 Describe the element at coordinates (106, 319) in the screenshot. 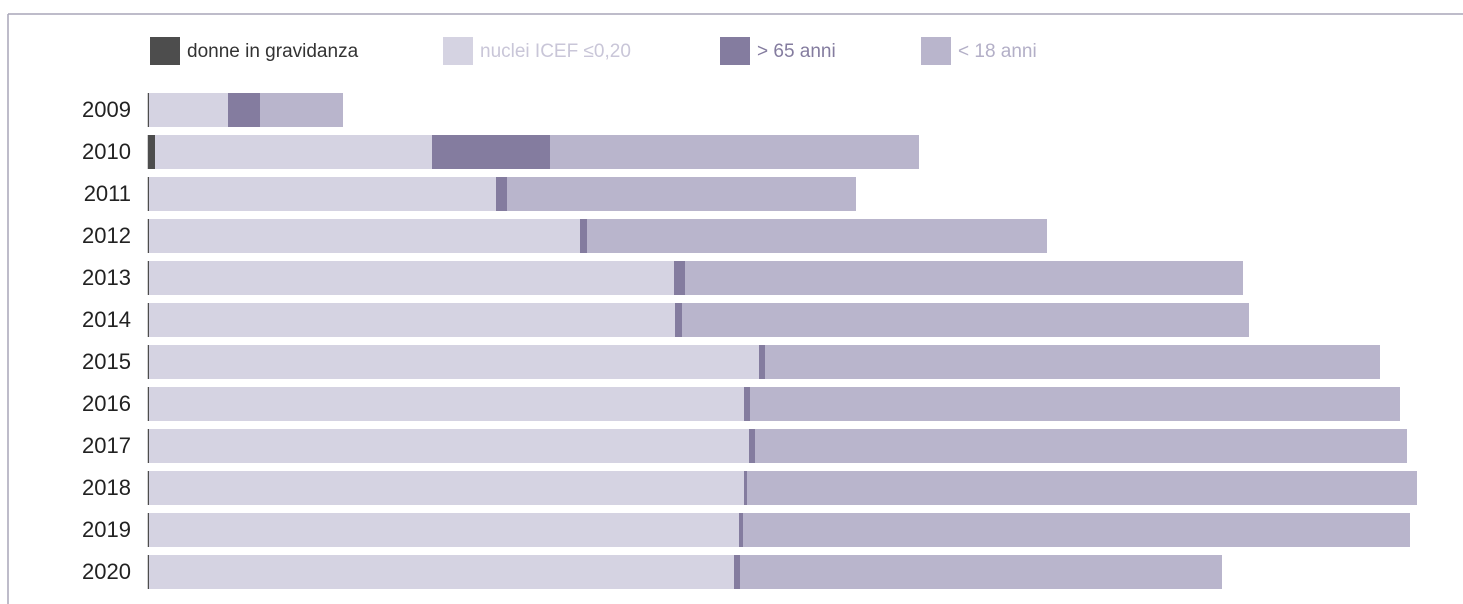

I see `y-tick-label: 2014` at that location.